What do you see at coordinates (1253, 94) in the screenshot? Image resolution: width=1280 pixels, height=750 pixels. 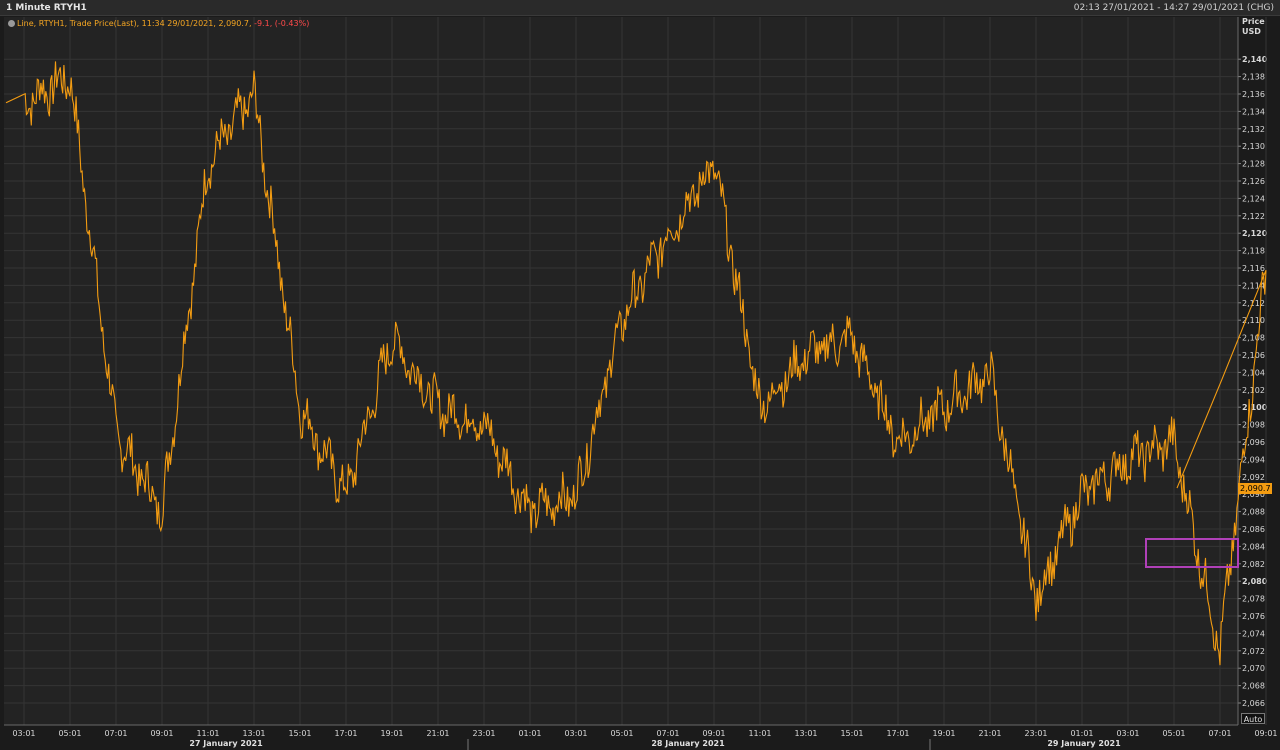 I see `y-tick-label: 2,136` at bounding box center [1253, 94].